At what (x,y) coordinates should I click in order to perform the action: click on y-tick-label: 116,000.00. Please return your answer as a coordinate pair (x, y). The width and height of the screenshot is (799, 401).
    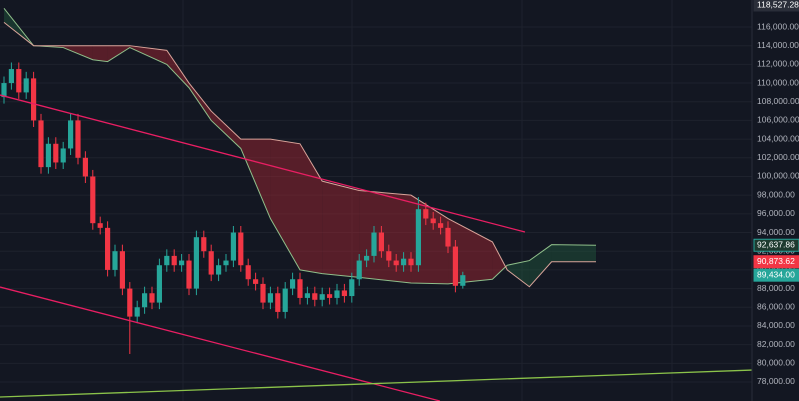
    Looking at the image, I should click on (778, 26).